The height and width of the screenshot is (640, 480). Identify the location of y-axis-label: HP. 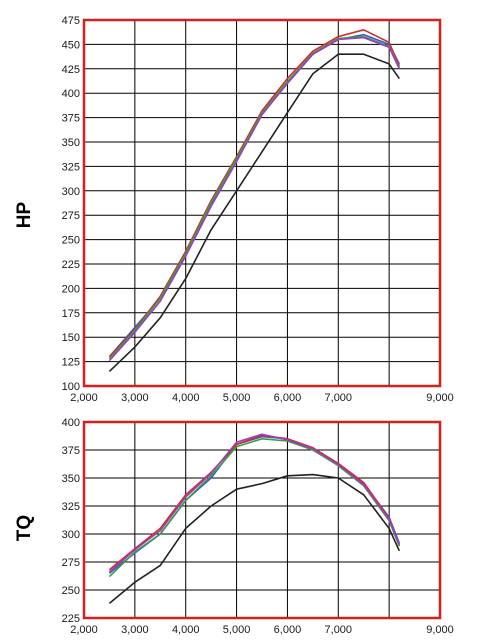
(24, 214).